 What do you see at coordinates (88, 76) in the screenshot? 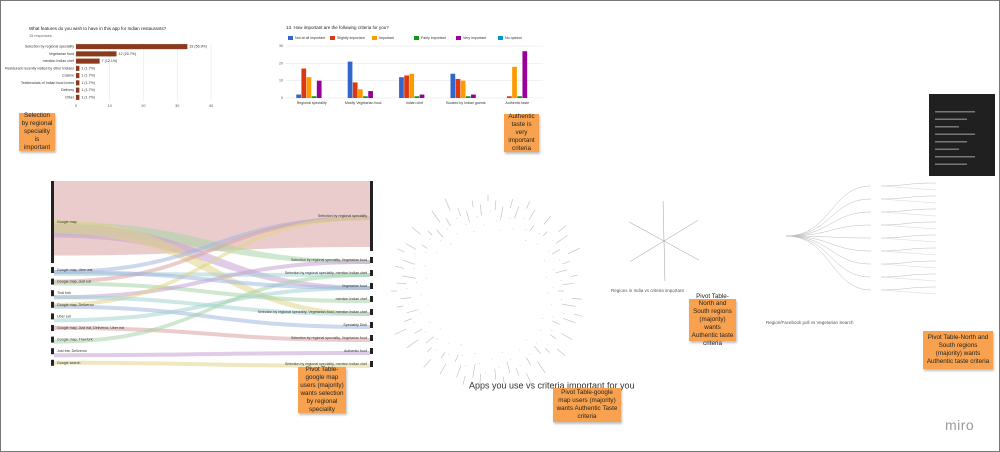
I see `value-label: 1 (1.7%)` at bounding box center [88, 76].